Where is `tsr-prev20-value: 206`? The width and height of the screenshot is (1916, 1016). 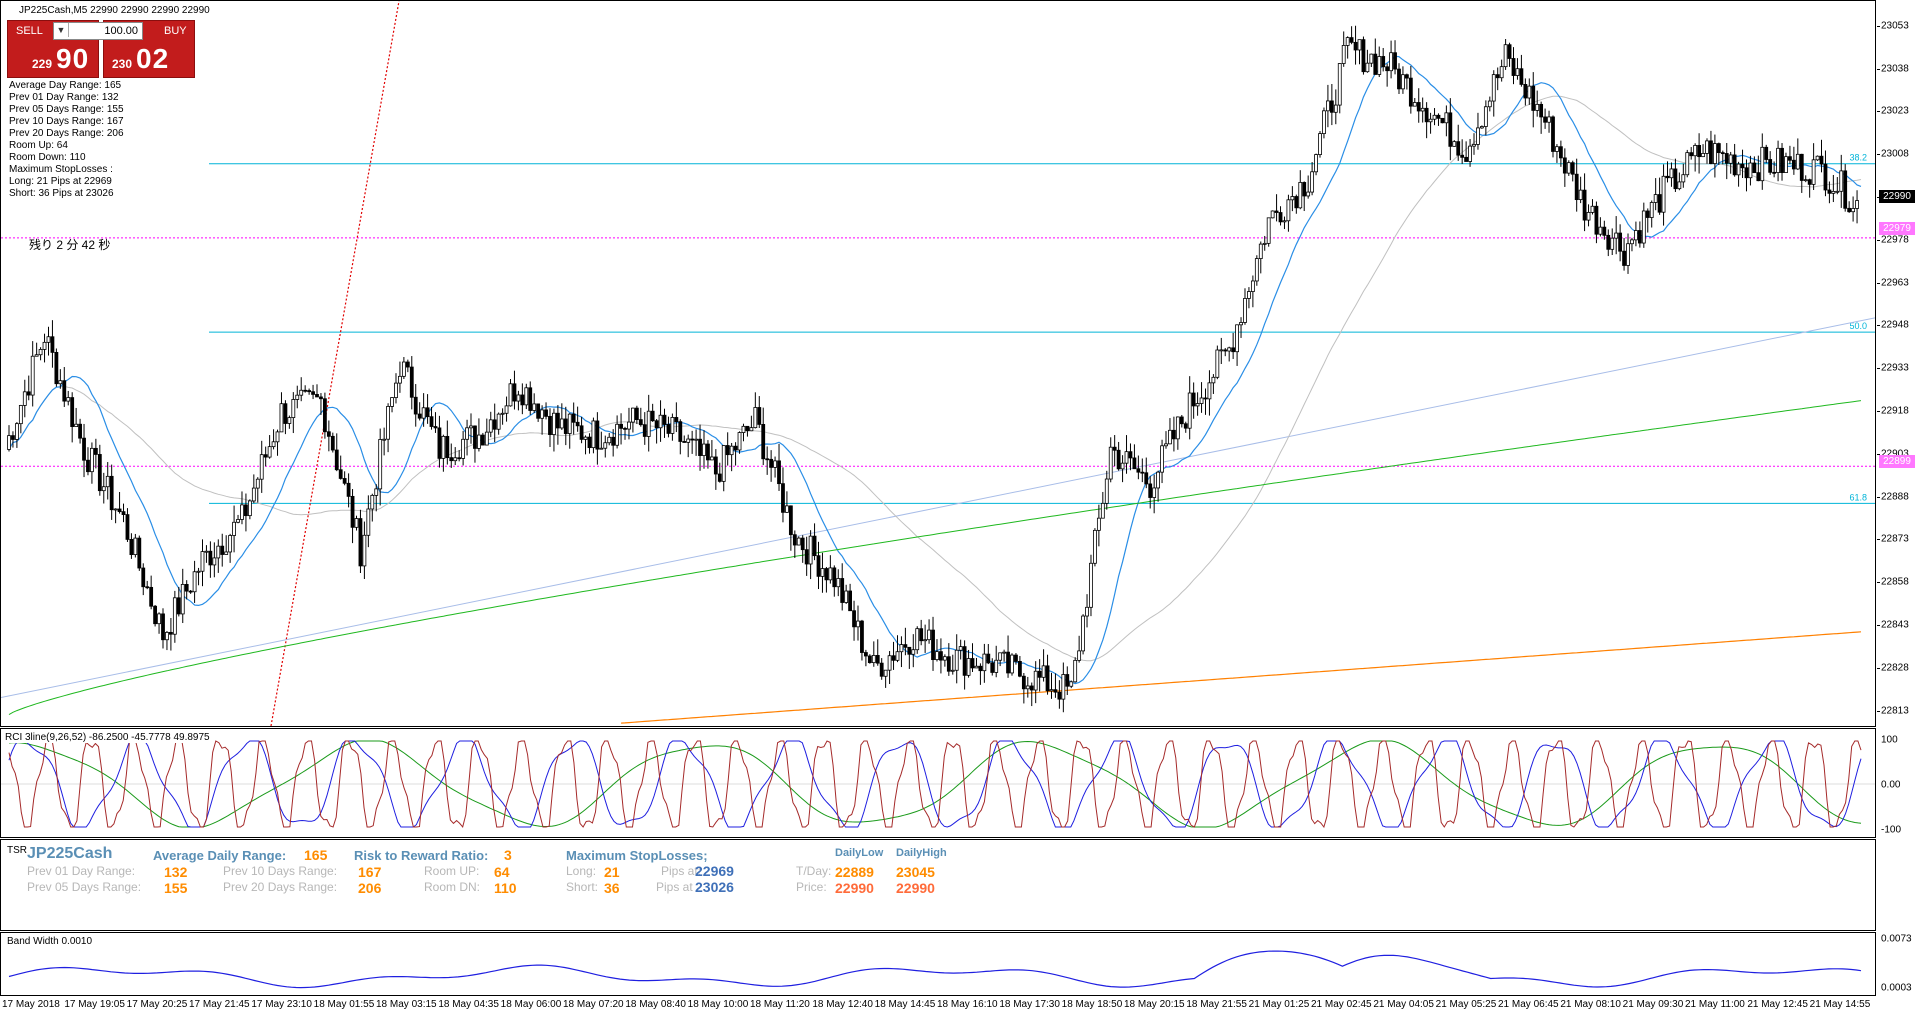
tsr-prev20-value: 206 is located at coordinates (370, 888).